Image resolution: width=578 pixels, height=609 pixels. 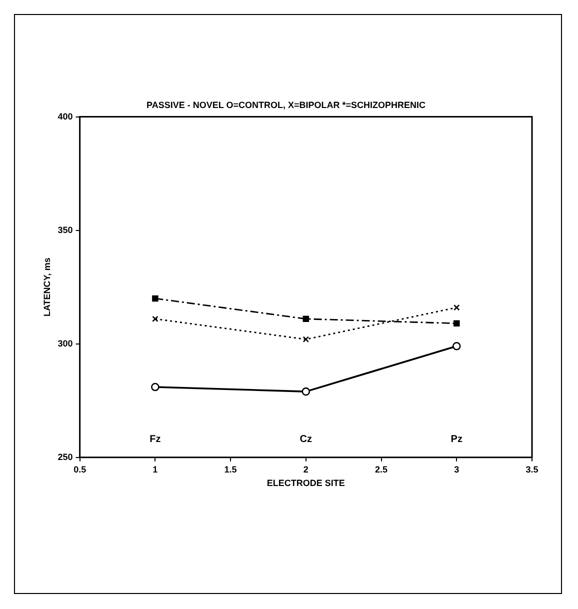 I want to click on x-tick-label: 1, so click(x=155, y=469).